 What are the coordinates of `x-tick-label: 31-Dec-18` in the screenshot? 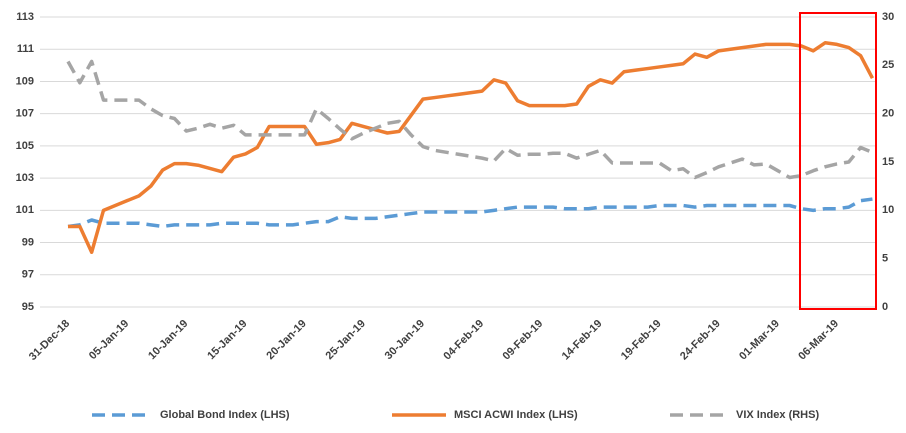 It's located at (49, 340).